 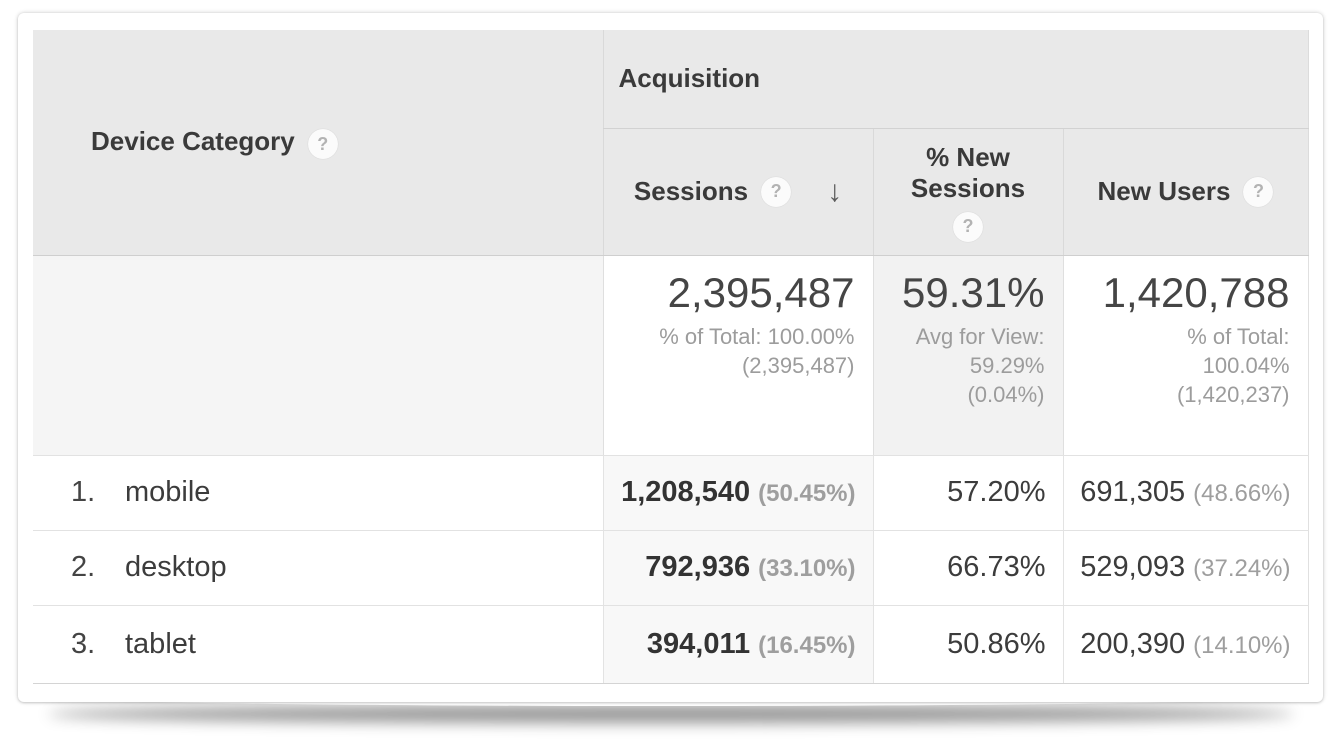 I want to click on new-users-cell: 529,093 (37.24%), so click(x=1185, y=568).